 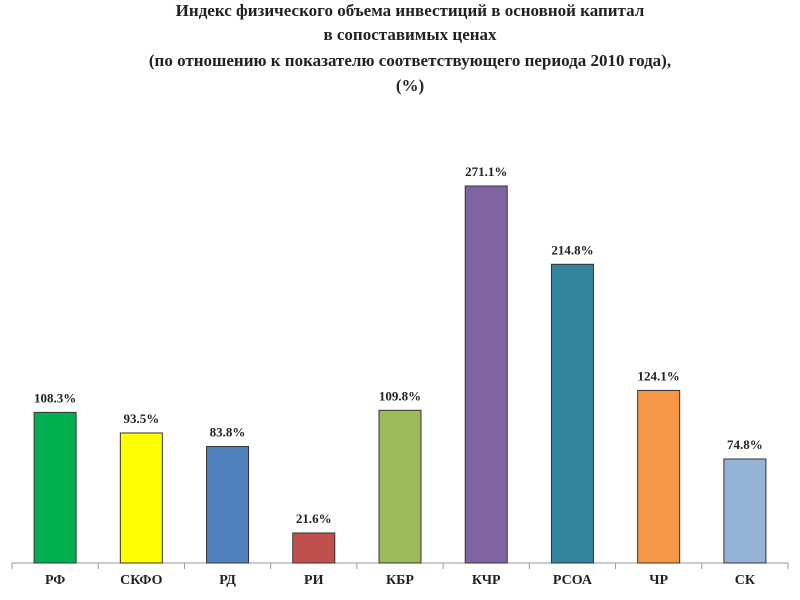 I want to click on x-tick-label: РД, so click(x=227, y=580).